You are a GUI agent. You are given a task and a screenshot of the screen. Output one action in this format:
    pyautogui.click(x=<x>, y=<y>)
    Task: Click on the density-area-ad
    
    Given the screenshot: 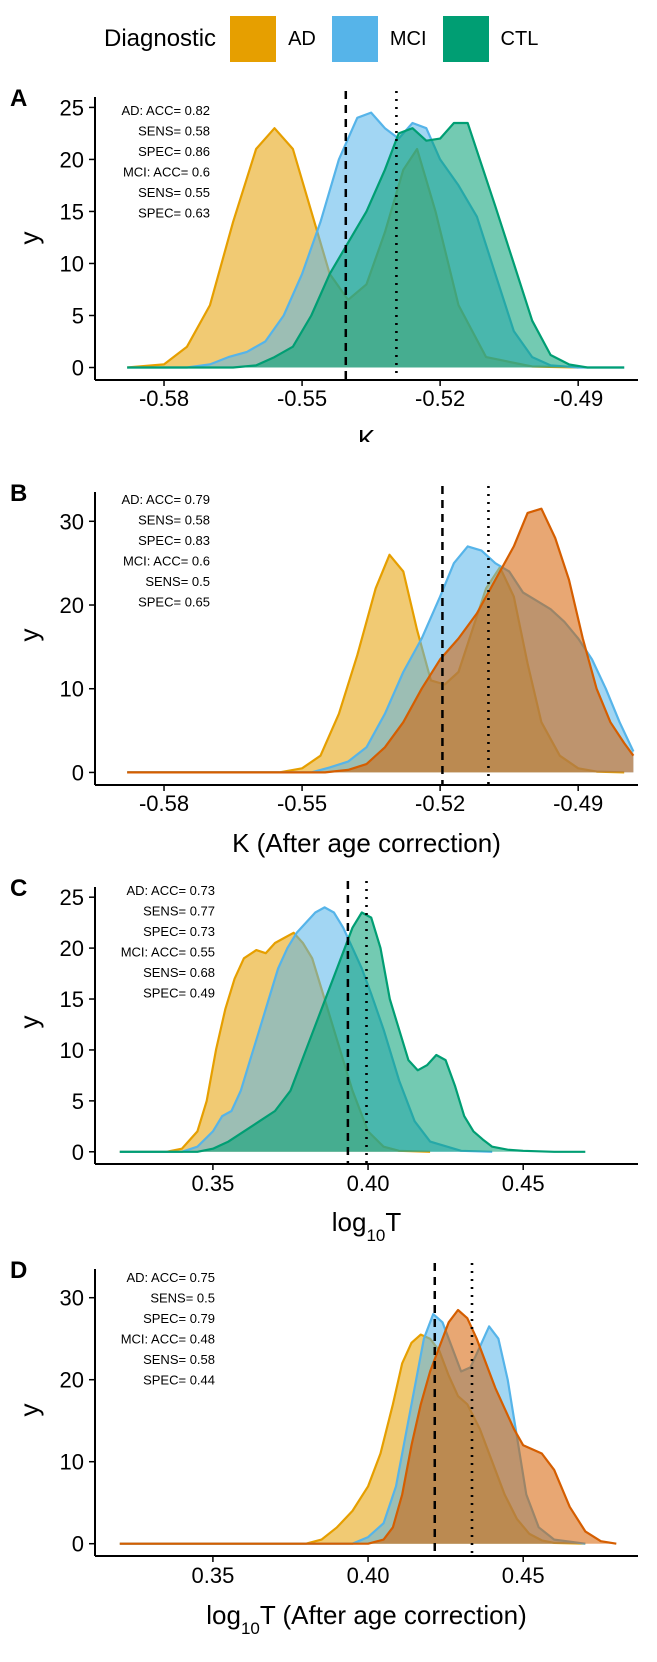 What is the action you would take?
    pyautogui.click(x=353, y=248)
    